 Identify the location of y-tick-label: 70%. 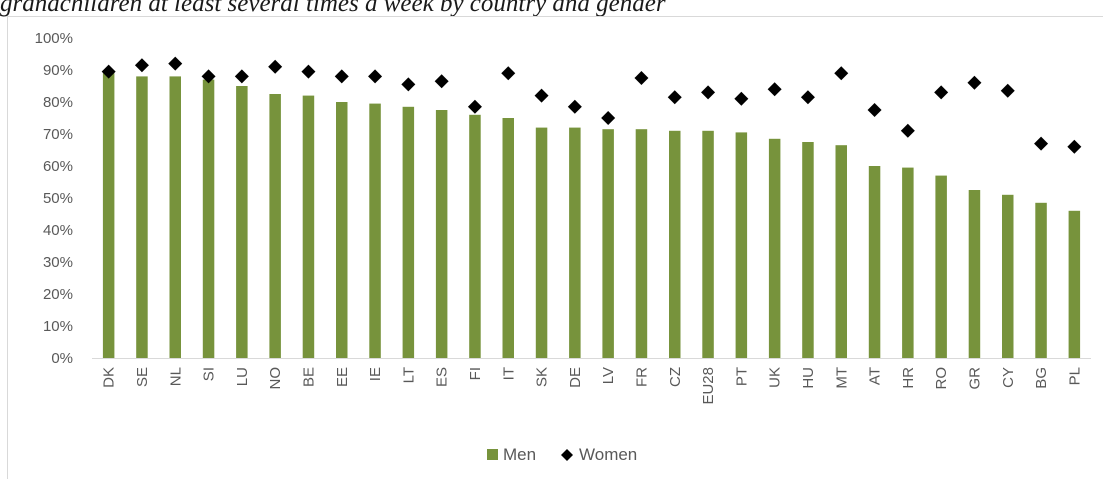
(58, 134).